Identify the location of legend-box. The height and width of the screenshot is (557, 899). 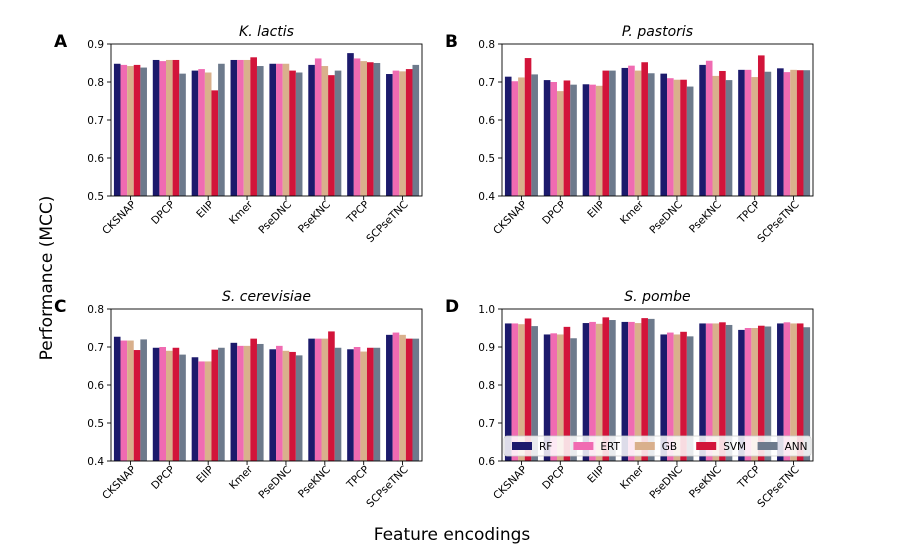
(657, 446).